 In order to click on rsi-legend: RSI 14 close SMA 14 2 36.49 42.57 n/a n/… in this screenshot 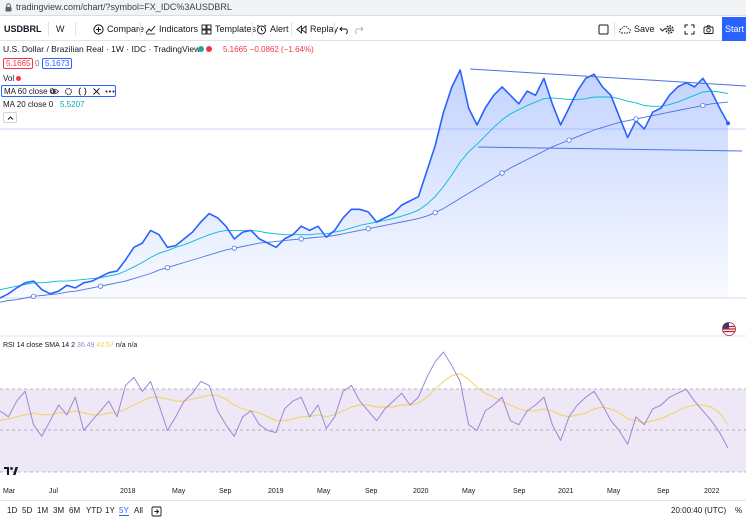, I will do `click(70, 345)`.